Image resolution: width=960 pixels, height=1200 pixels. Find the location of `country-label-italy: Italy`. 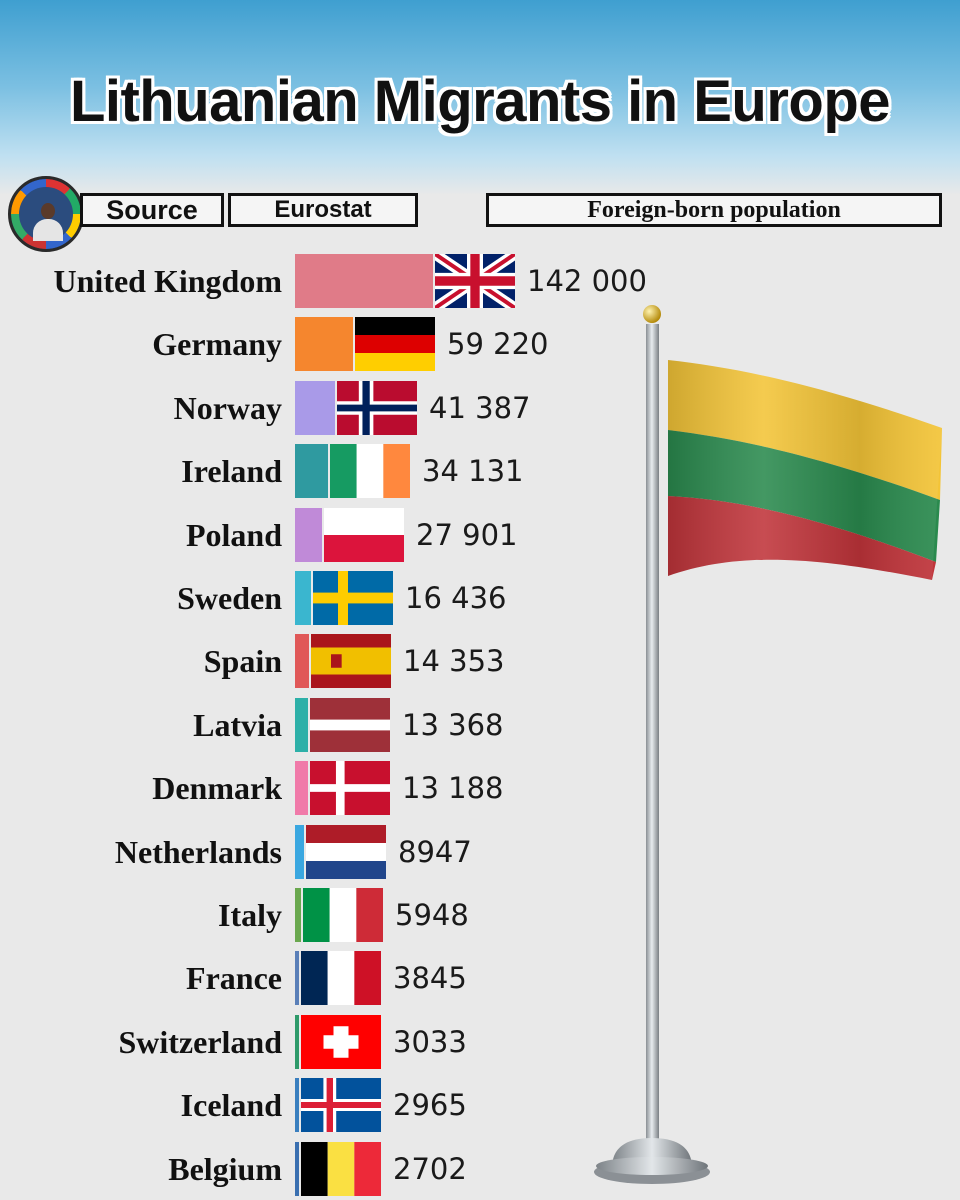

country-label-italy: Italy is located at coordinates (250, 915).